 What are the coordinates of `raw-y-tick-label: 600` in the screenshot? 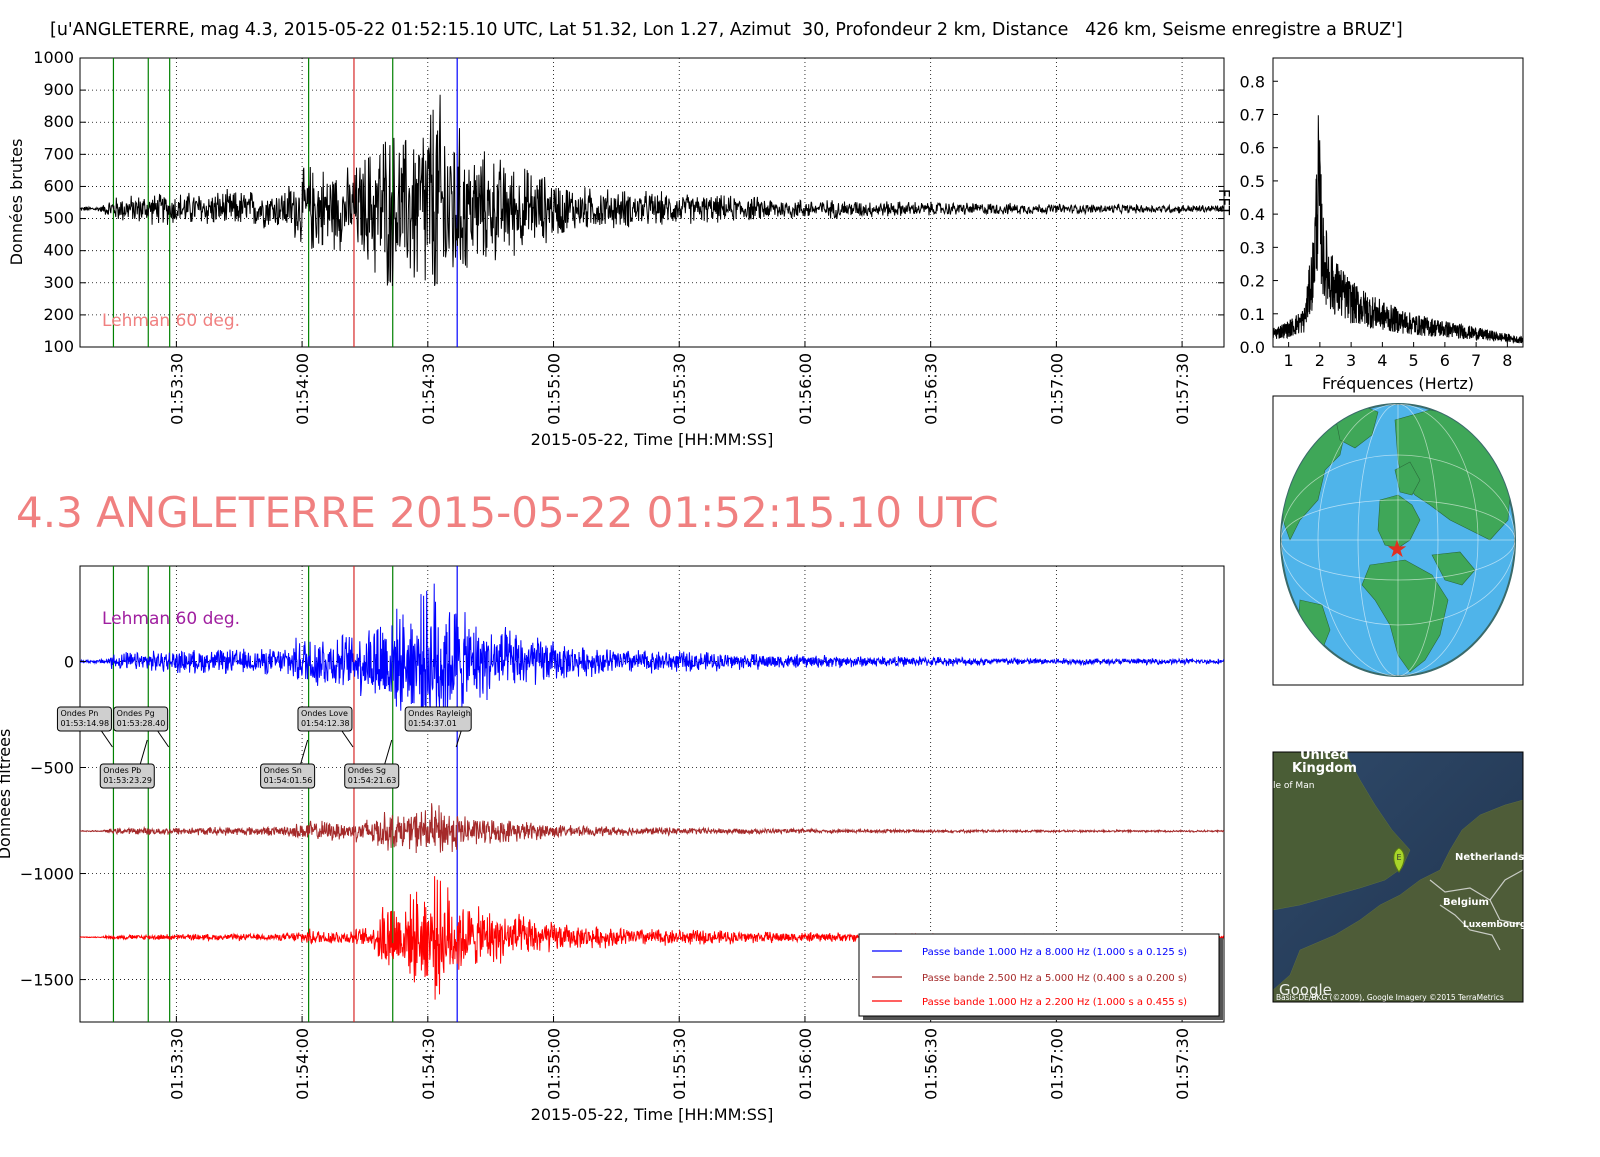 It's located at (58, 185).